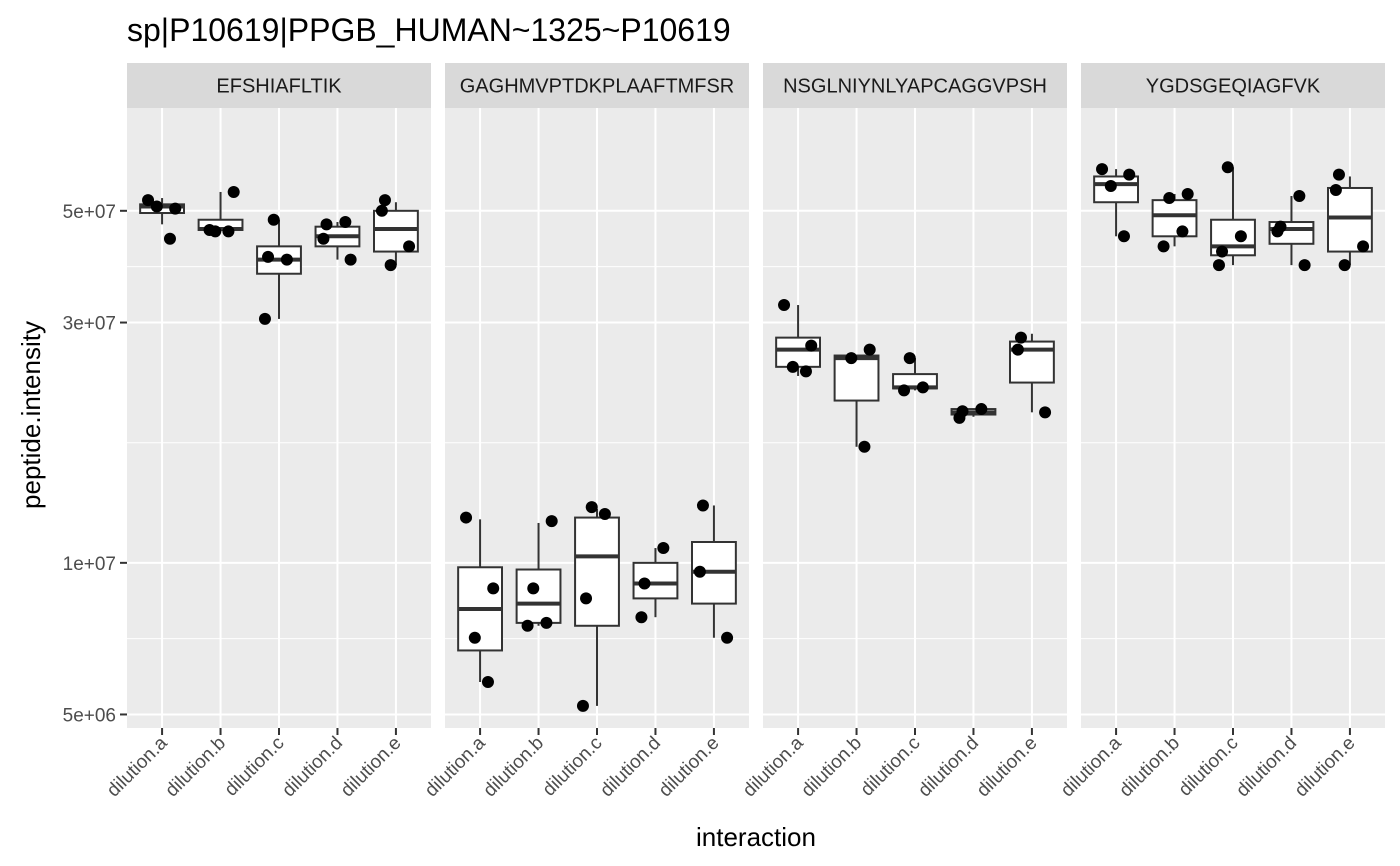  I want to click on y-axis-title: peptide.intensity, so click(31, 415).